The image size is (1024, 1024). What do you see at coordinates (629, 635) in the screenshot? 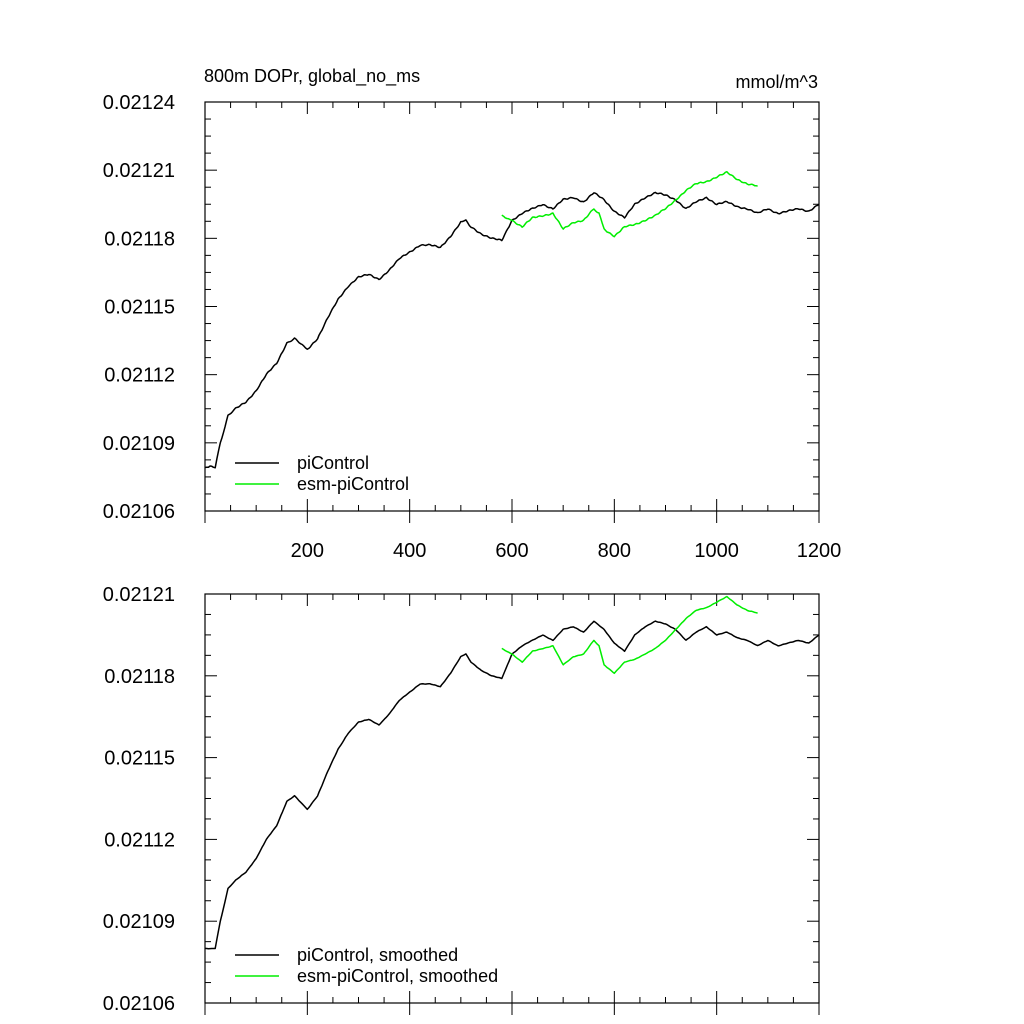
I see `series-line-esm-picontrol-smoothed` at bounding box center [629, 635].